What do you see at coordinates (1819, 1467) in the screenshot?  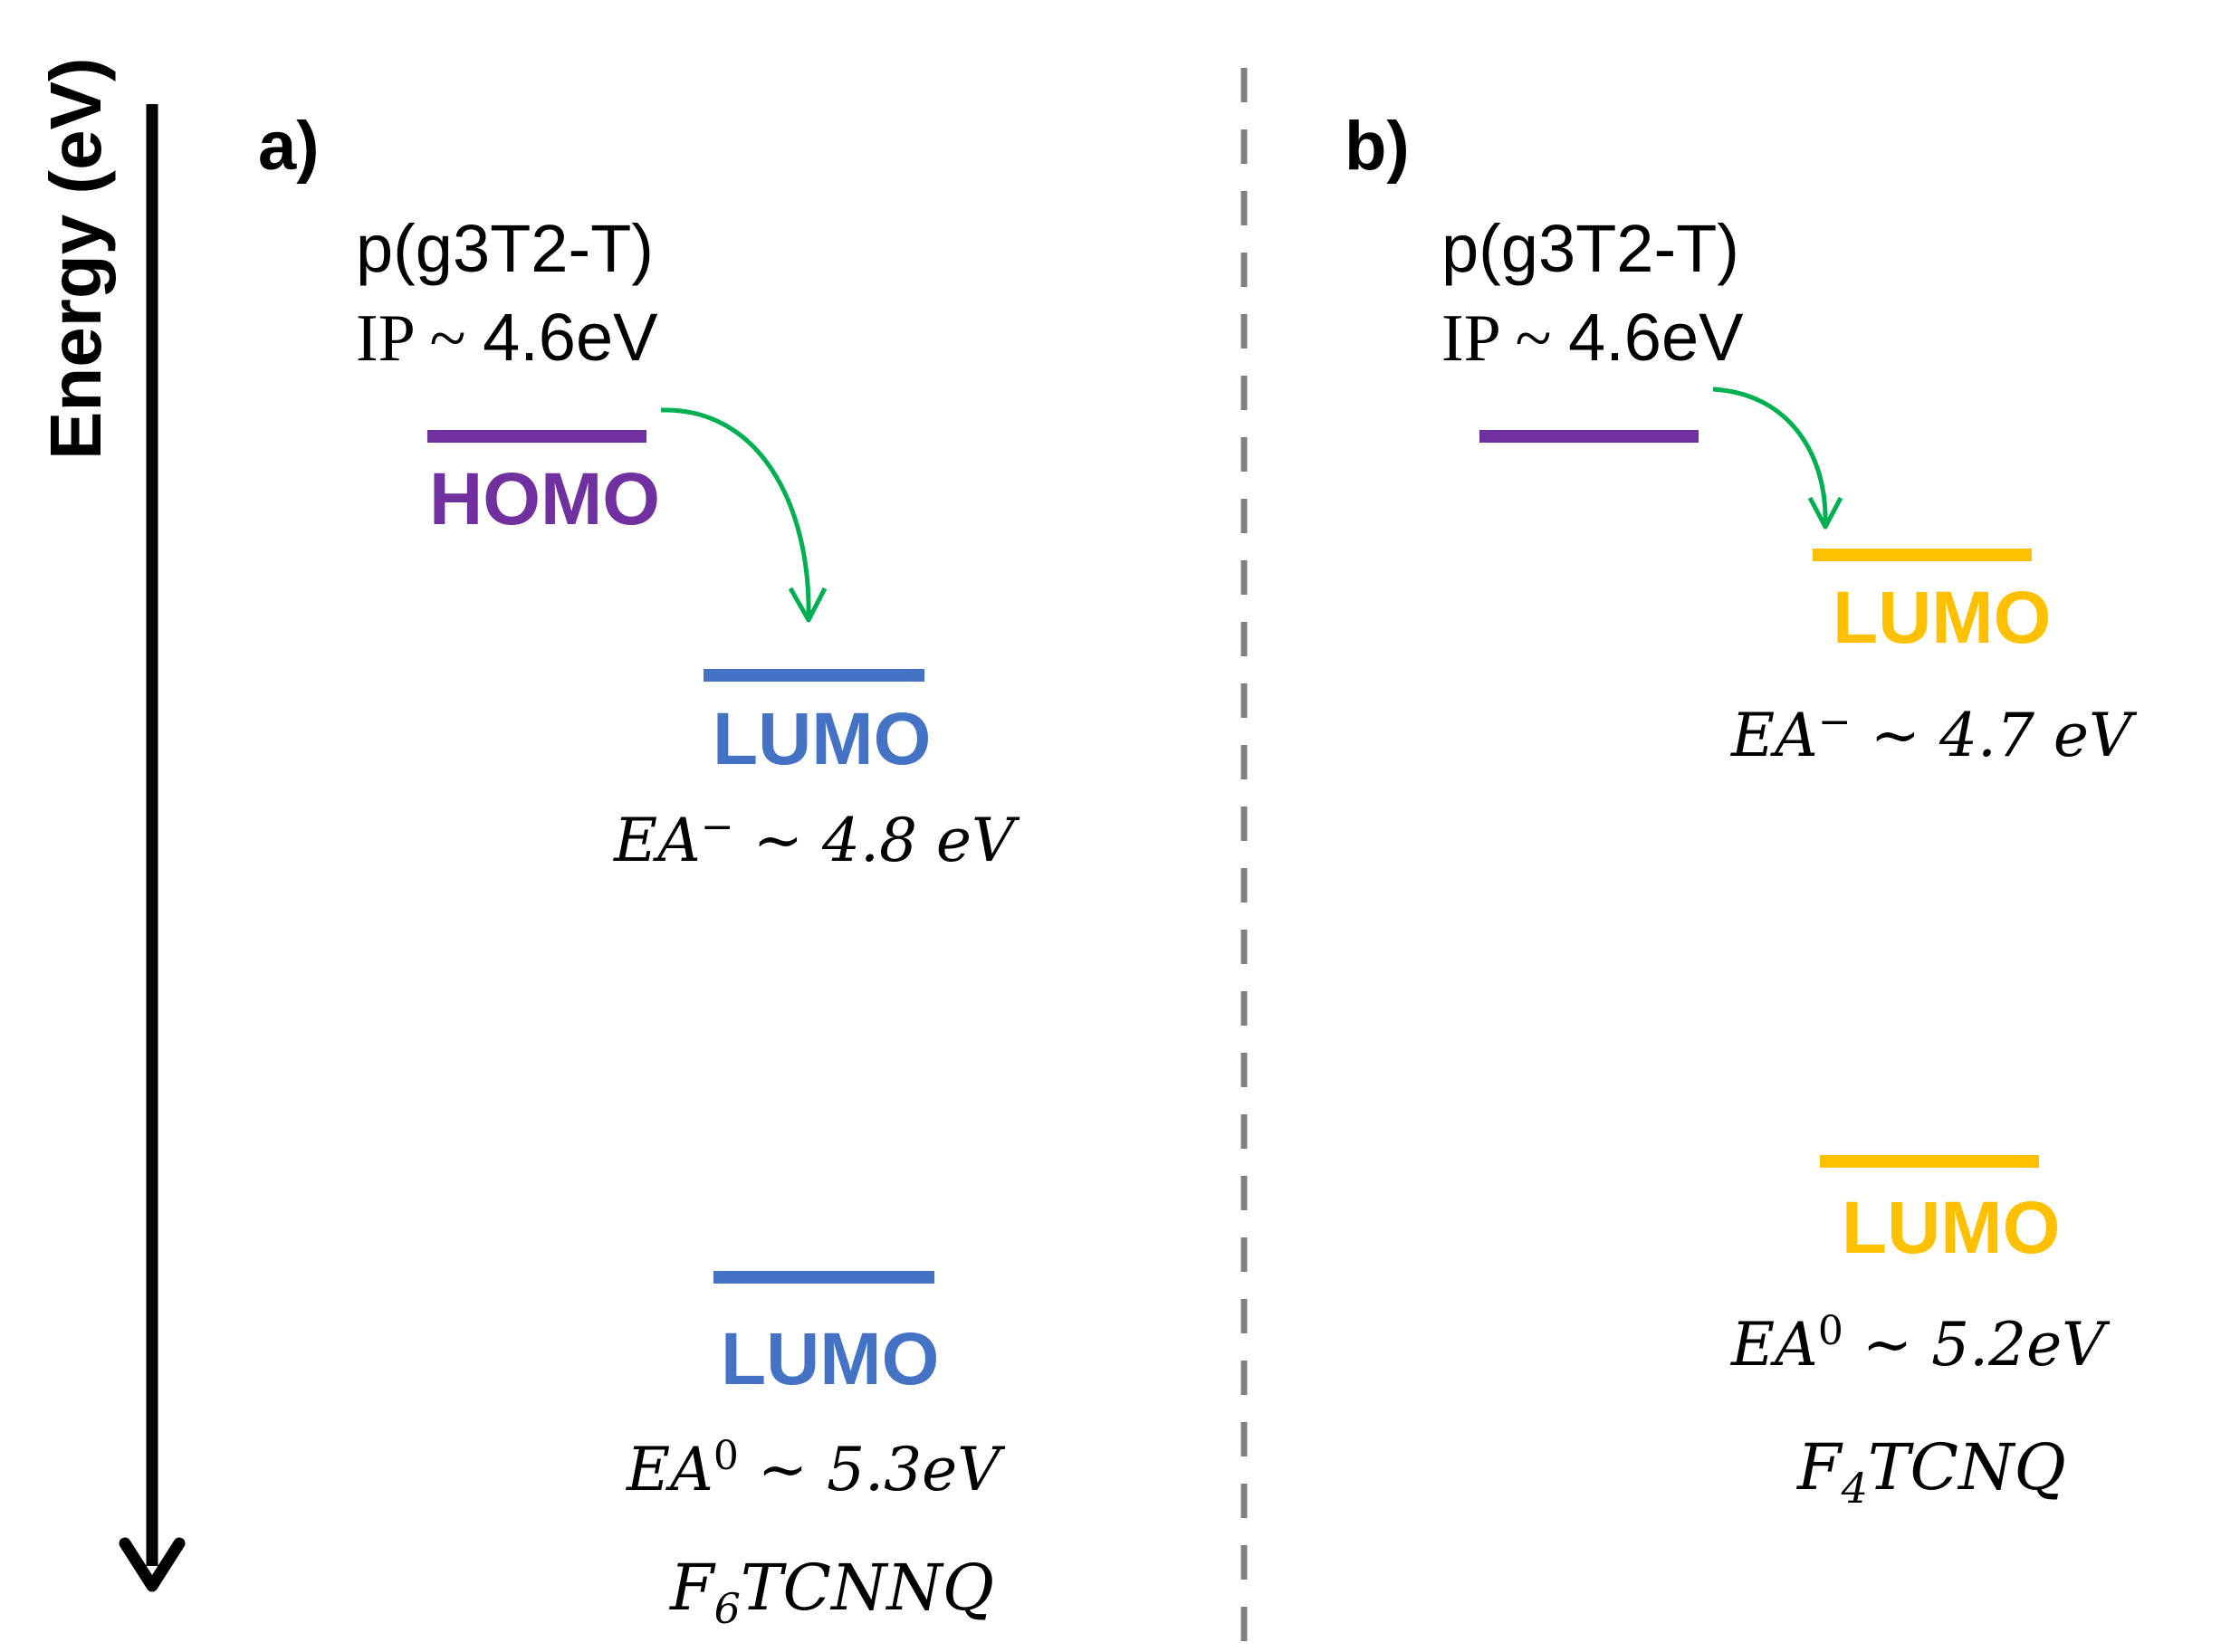 I see `panel-b-dopant-f: F` at bounding box center [1819, 1467].